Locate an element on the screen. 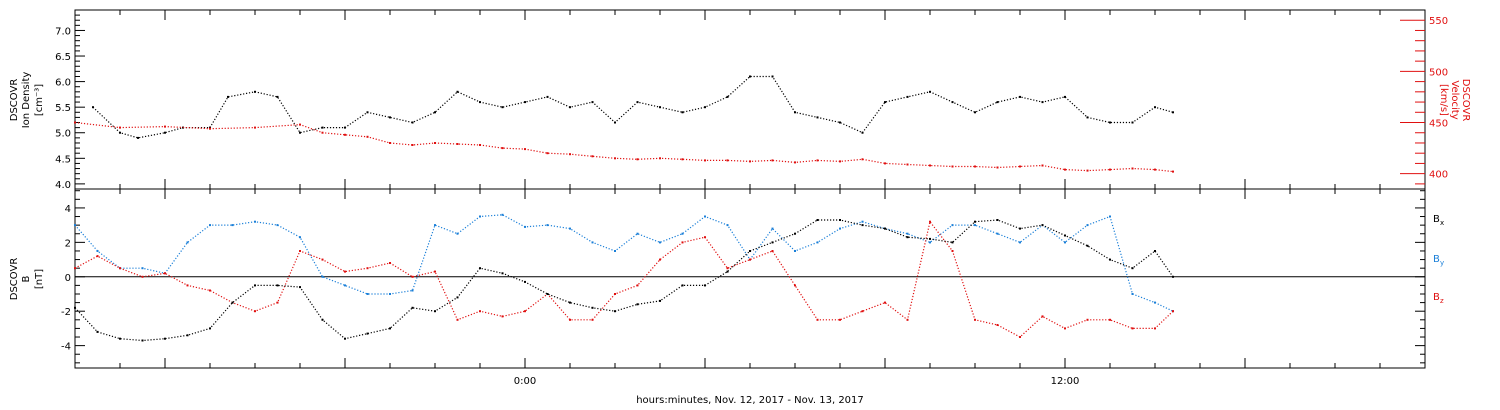 This screenshot has width=1500, height=410. density-ylabel-line2: Ion Density is located at coordinates (26, 100).